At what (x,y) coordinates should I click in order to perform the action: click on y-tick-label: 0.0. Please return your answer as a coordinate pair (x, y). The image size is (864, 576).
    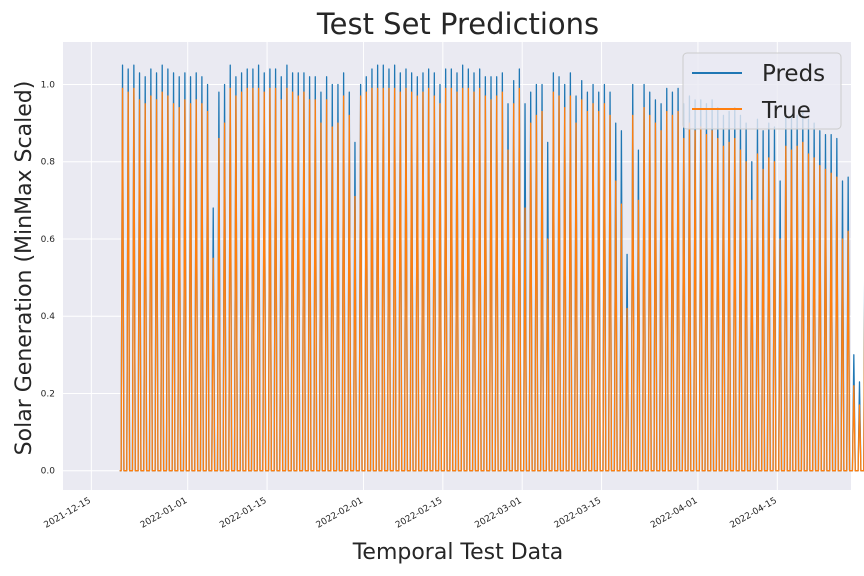
    Looking at the image, I should click on (48, 472).